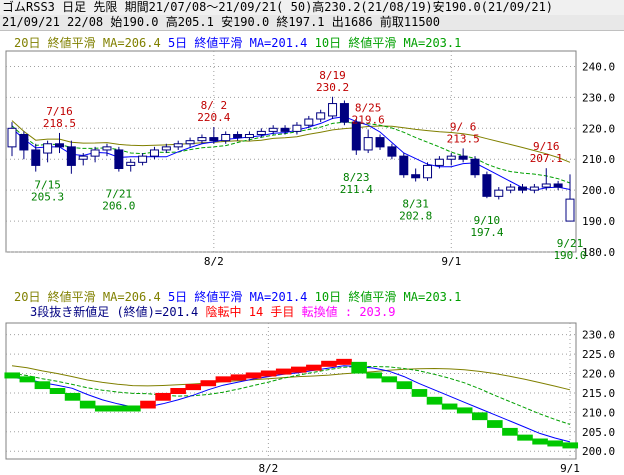 The width and height of the screenshot is (624, 475). I want to click on bottom-ytick-label: 205.0, so click(598, 432).